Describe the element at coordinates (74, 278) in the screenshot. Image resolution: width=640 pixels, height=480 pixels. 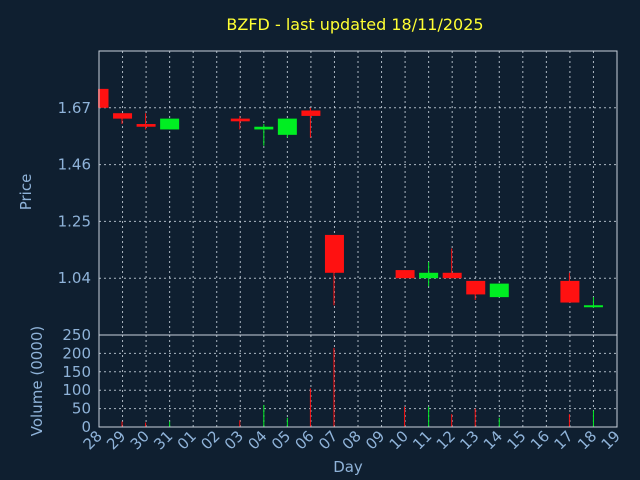
I see `price-tick-label: 1.04` at that location.